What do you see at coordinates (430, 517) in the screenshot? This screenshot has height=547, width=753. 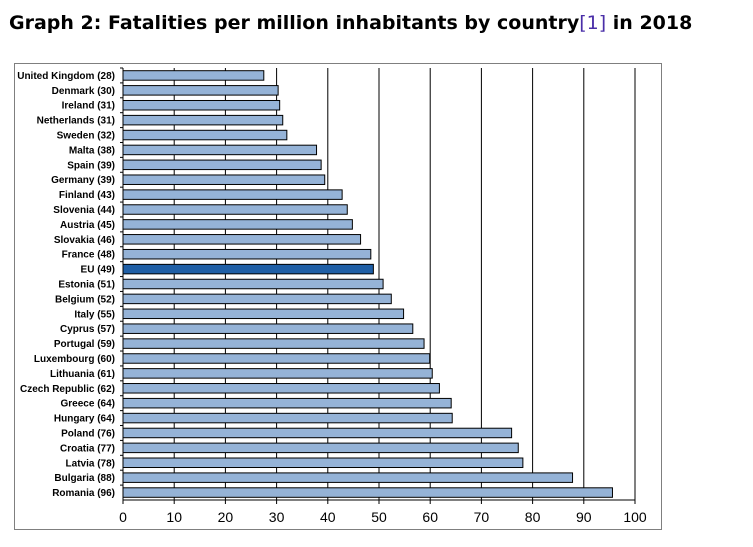 I see `x-tick-label: 60` at bounding box center [430, 517].